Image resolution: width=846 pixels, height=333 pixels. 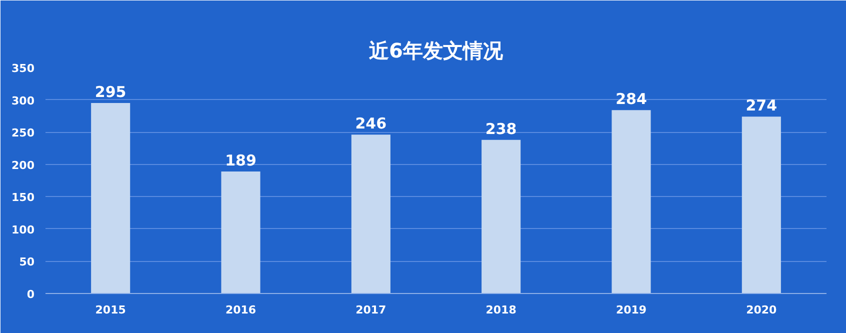 What do you see at coordinates (23, 165) in the screenshot?
I see `y-tick-label: 200` at bounding box center [23, 165].